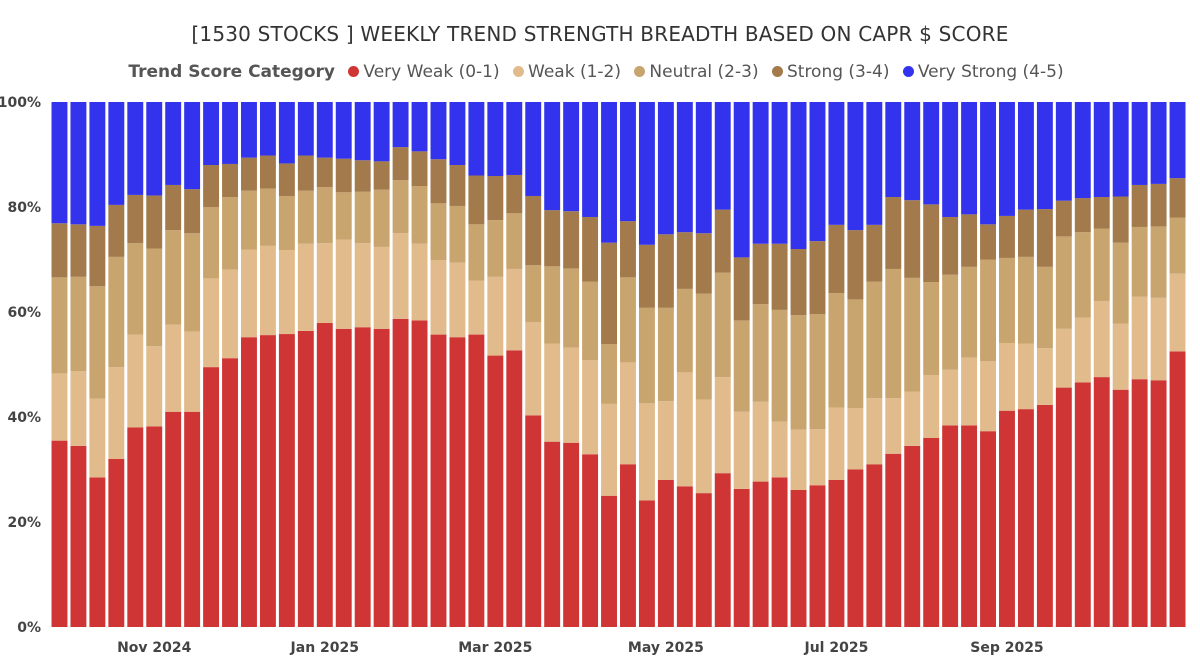  What do you see at coordinates (567, 72) in the screenshot?
I see `legend-item-weak: Weak (1-2)` at bounding box center [567, 72].